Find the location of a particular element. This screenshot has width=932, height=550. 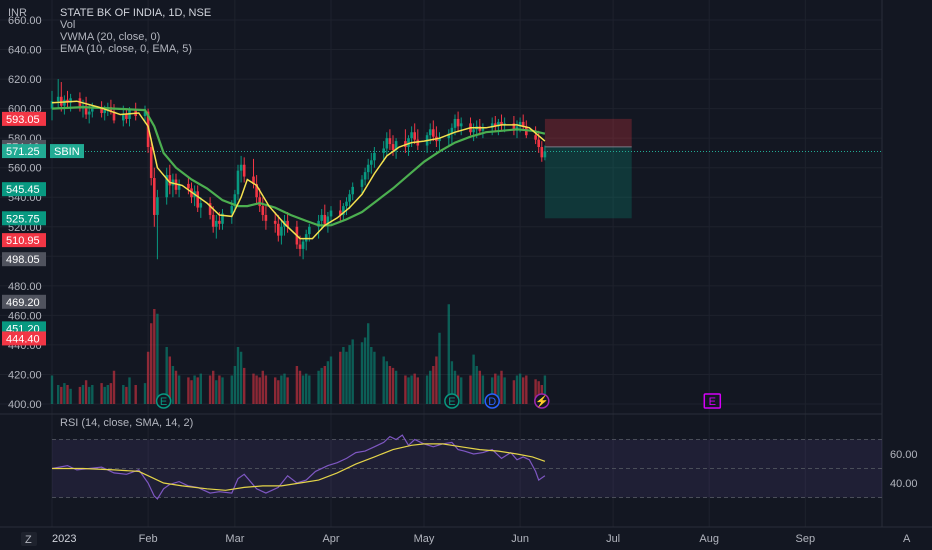

price-tag: 525.75 is located at coordinates (24, 218).